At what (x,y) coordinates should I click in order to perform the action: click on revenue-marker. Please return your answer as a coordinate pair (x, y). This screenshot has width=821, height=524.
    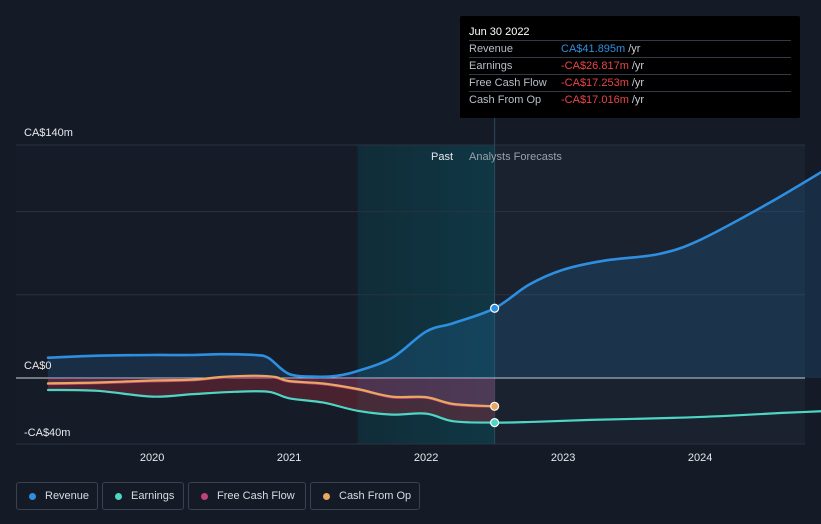
    Looking at the image, I should click on (495, 308).